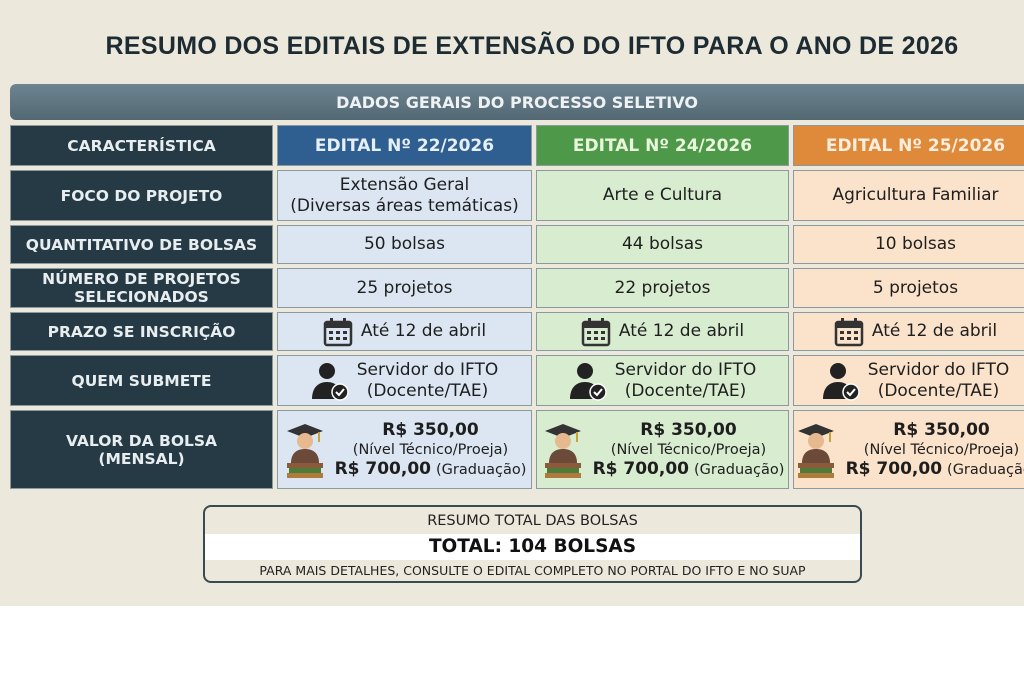  I want to click on row-label-line: NÚMERO DE PROJETOS, so click(141, 279).